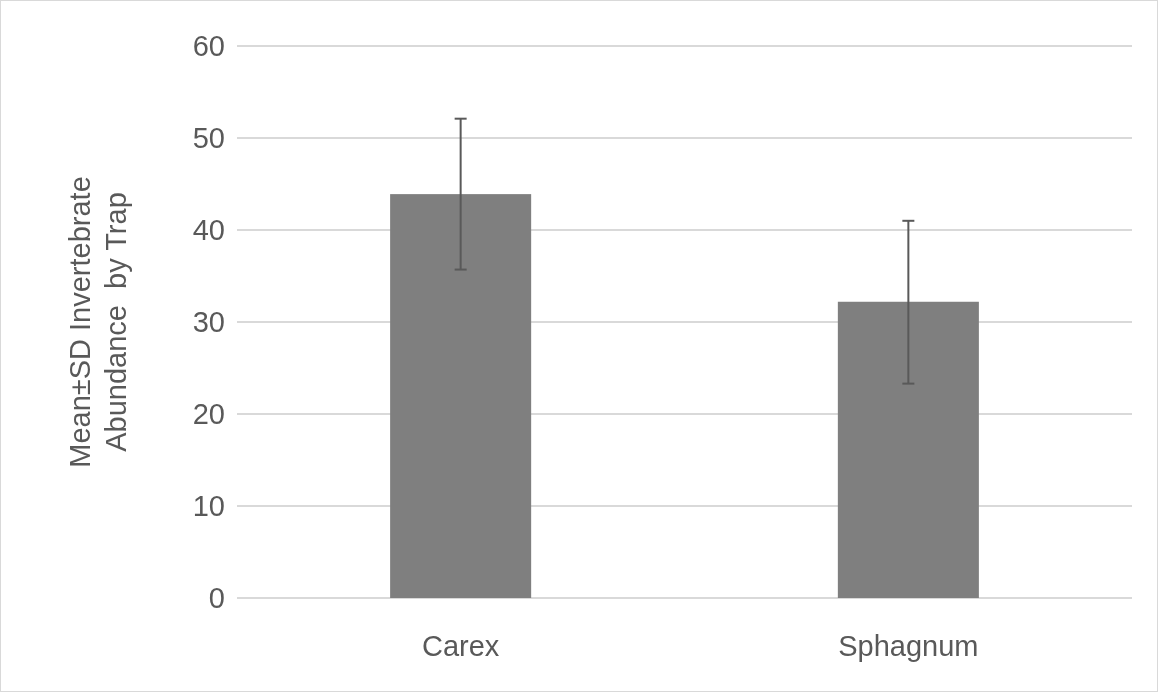  I want to click on y-tick-label: 0, so click(216, 598).